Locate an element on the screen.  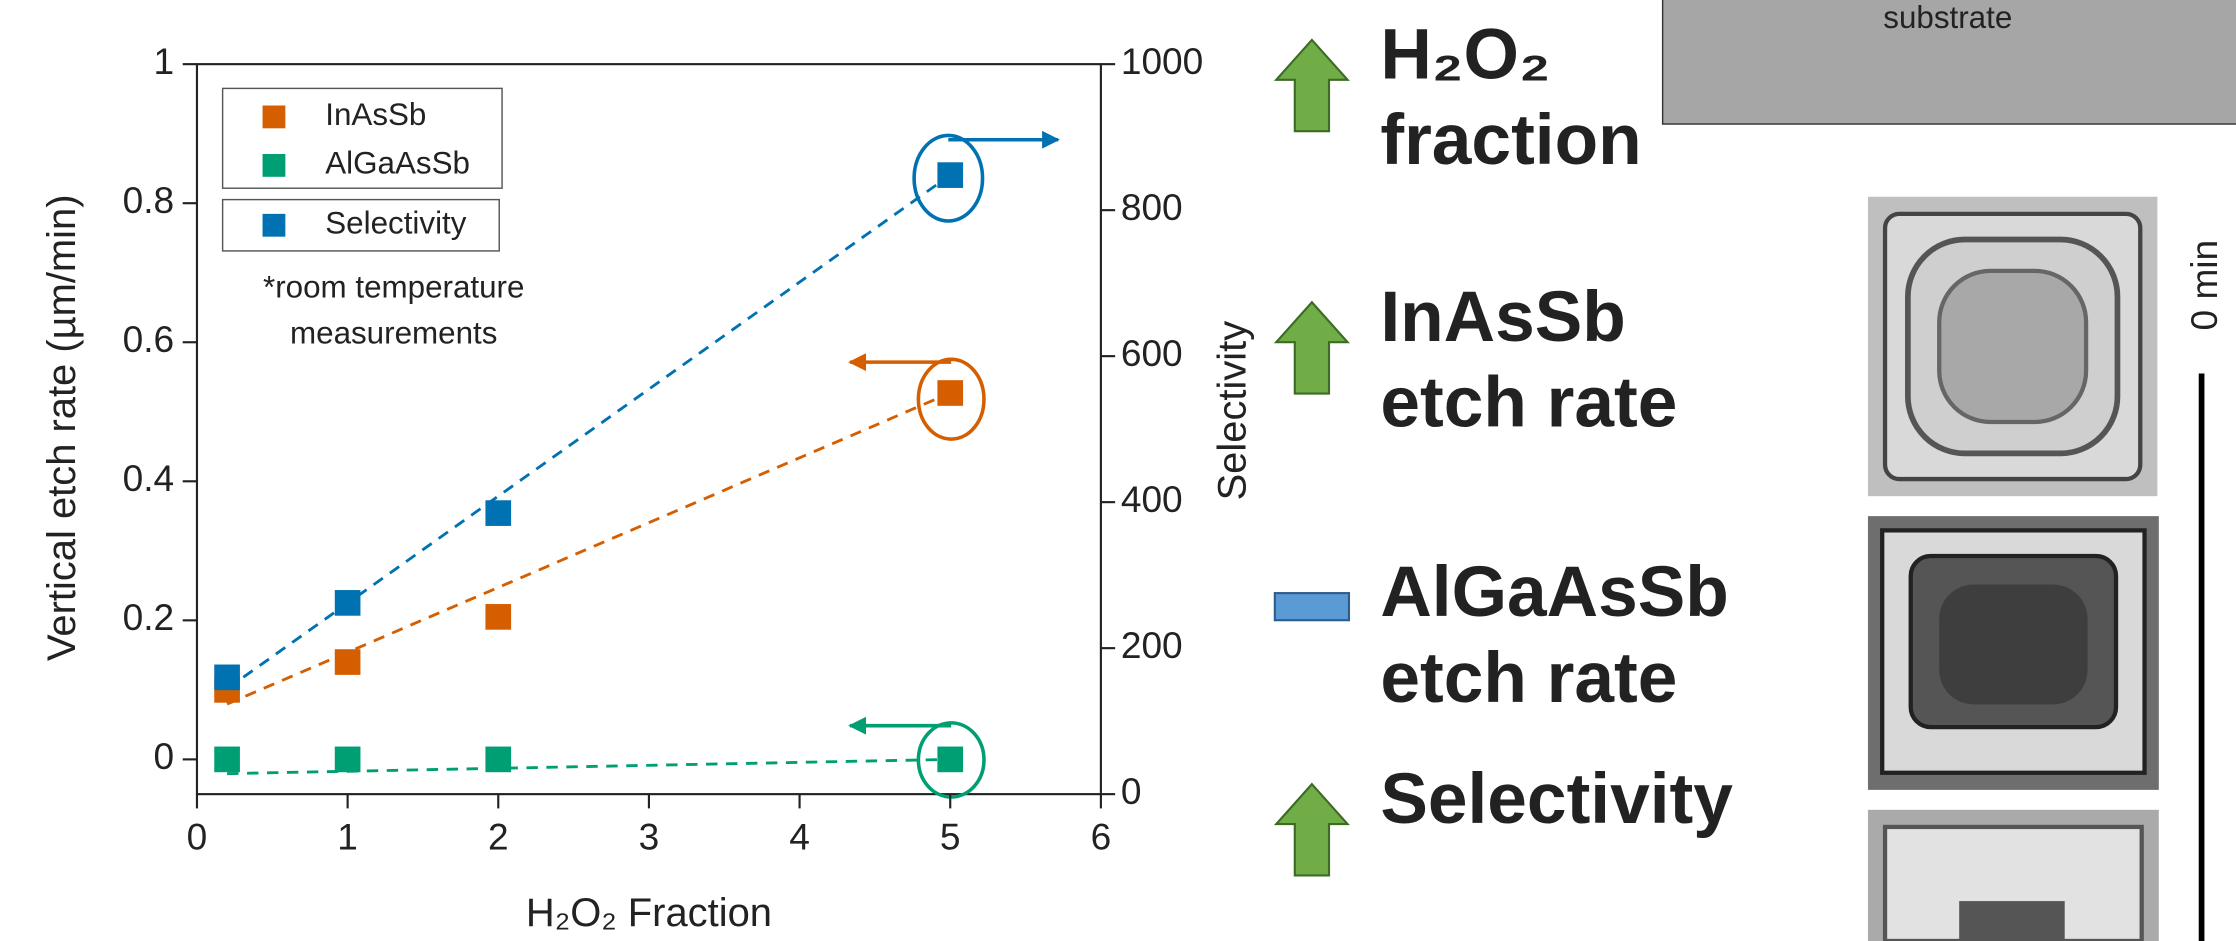
y2-tick-label: 600 is located at coordinates (1152, 353).